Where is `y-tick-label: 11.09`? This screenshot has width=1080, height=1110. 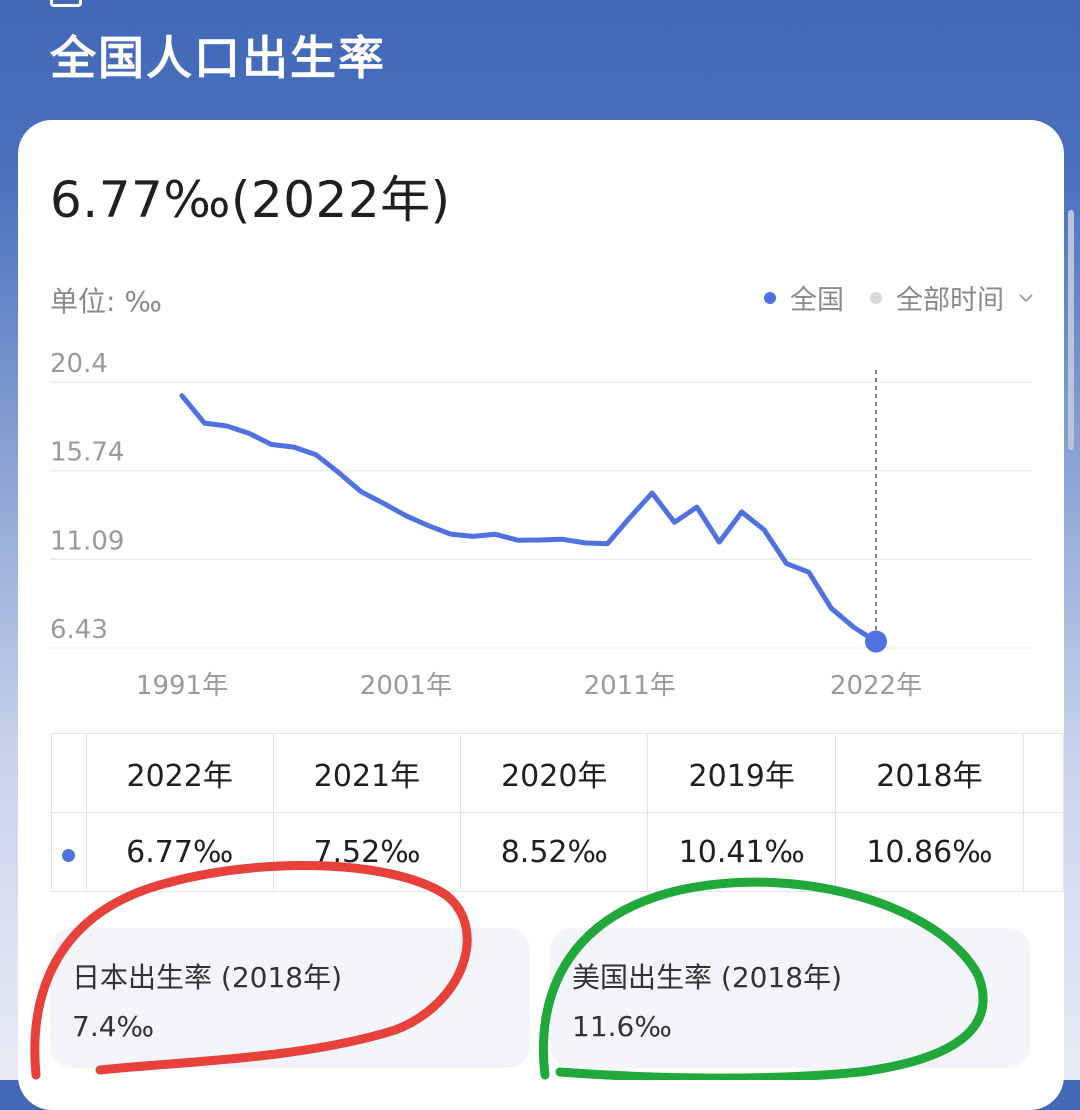 y-tick-label: 11.09 is located at coordinates (87, 541).